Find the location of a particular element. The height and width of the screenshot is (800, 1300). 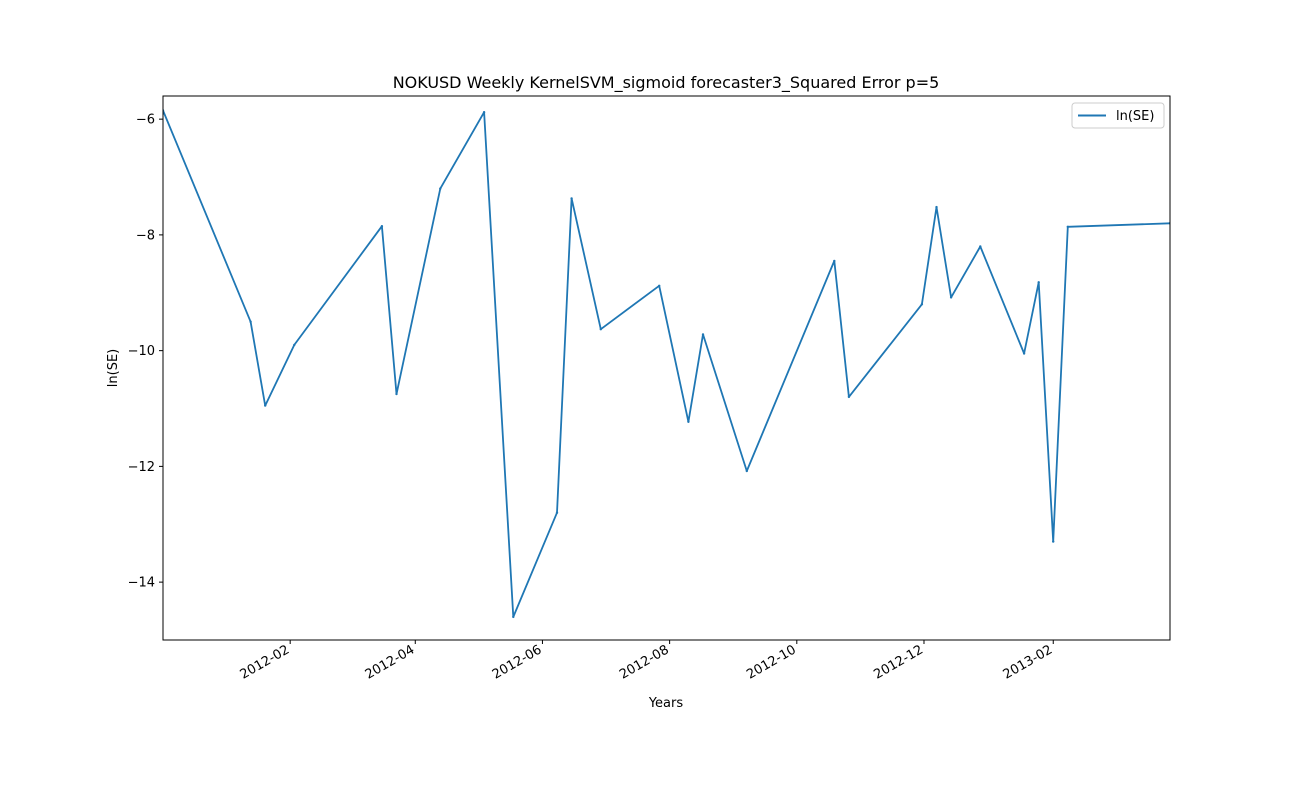

x-axis-label: Years is located at coordinates (666, 703).